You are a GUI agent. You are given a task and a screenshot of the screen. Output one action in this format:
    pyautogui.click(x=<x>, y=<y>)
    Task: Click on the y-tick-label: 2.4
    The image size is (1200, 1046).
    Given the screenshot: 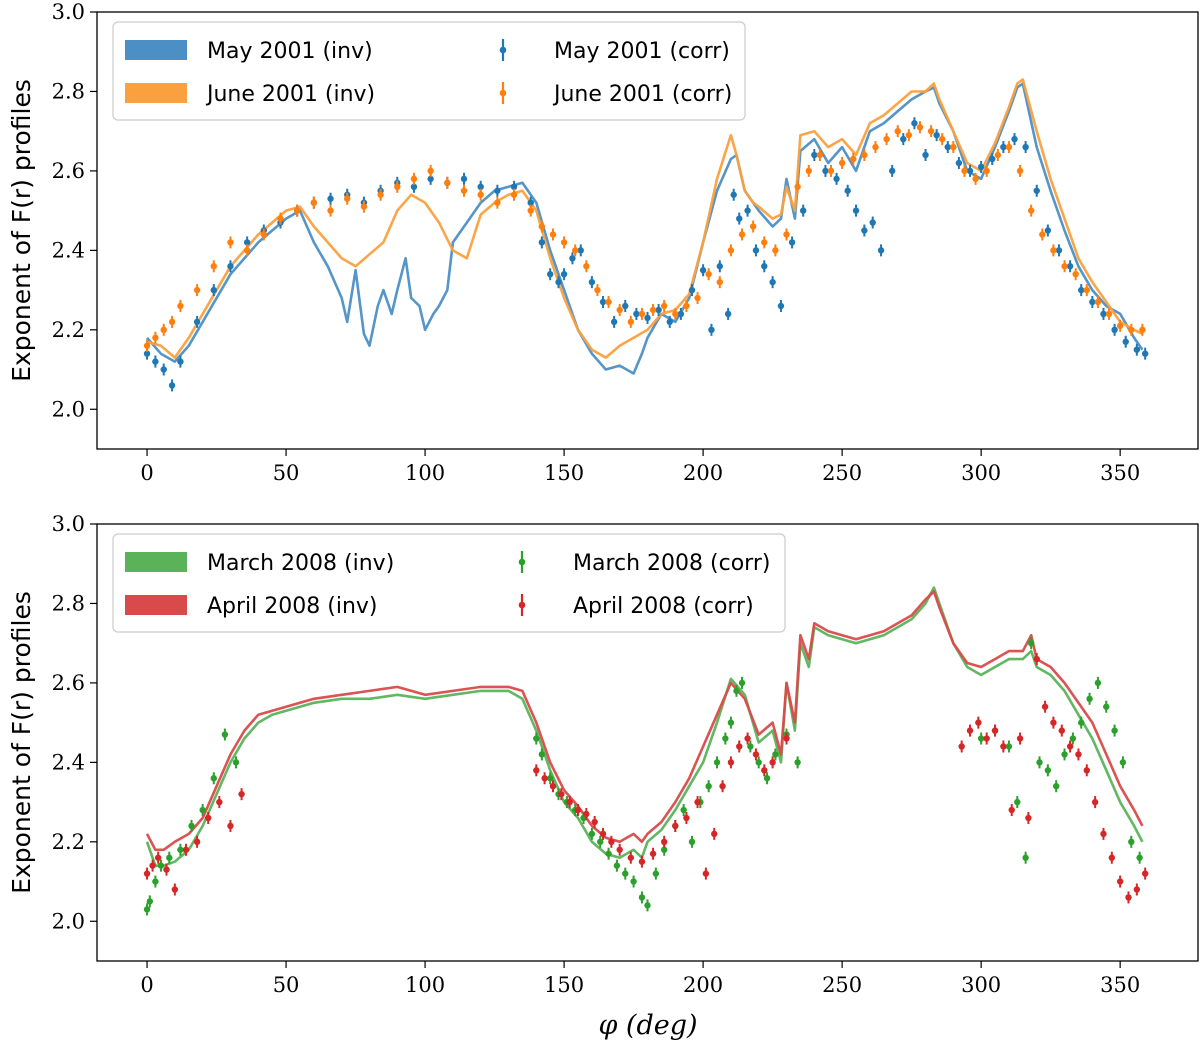 What is the action you would take?
    pyautogui.click(x=68, y=250)
    